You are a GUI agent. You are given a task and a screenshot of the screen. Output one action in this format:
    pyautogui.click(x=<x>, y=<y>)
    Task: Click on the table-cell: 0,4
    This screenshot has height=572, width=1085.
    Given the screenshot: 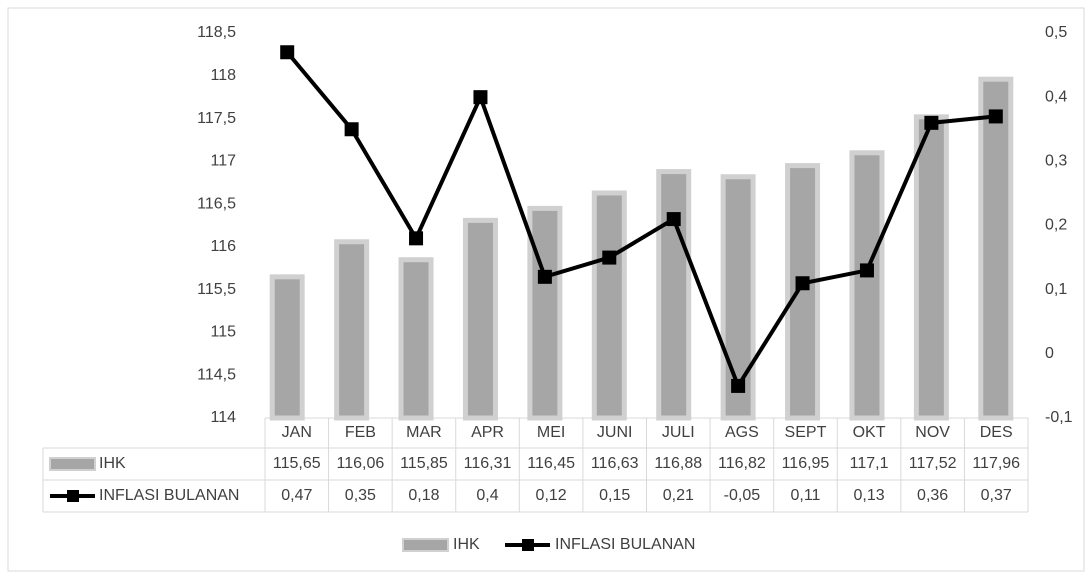 What is the action you would take?
    pyautogui.click(x=487, y=495)
    